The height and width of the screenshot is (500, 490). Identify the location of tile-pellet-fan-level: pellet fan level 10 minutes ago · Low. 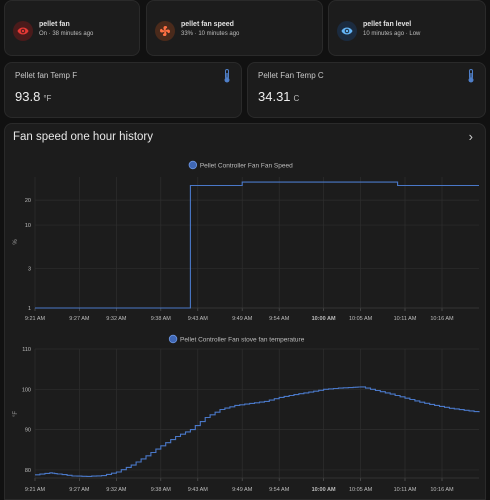
(407, 28).